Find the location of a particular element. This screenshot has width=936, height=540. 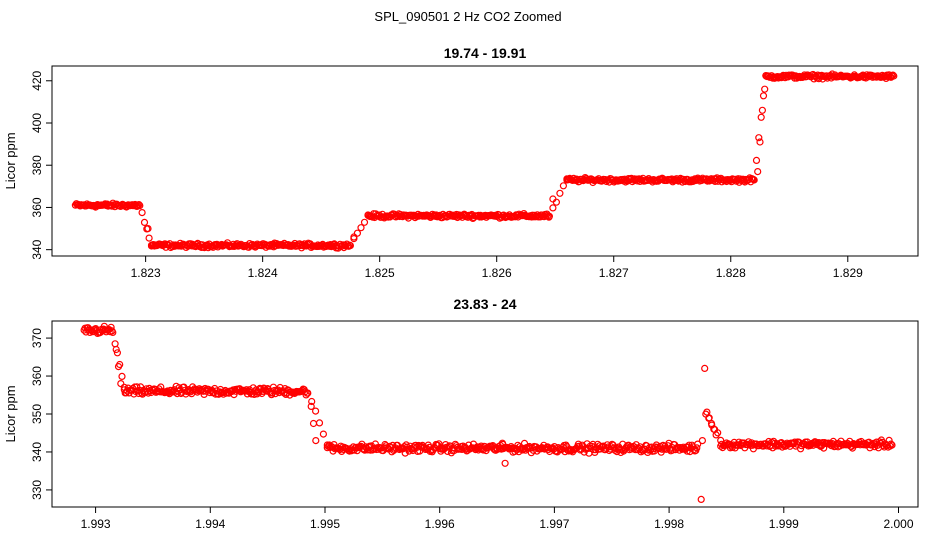

panel-1-y-tick-label: 380 is located at coordinates (37, 165).